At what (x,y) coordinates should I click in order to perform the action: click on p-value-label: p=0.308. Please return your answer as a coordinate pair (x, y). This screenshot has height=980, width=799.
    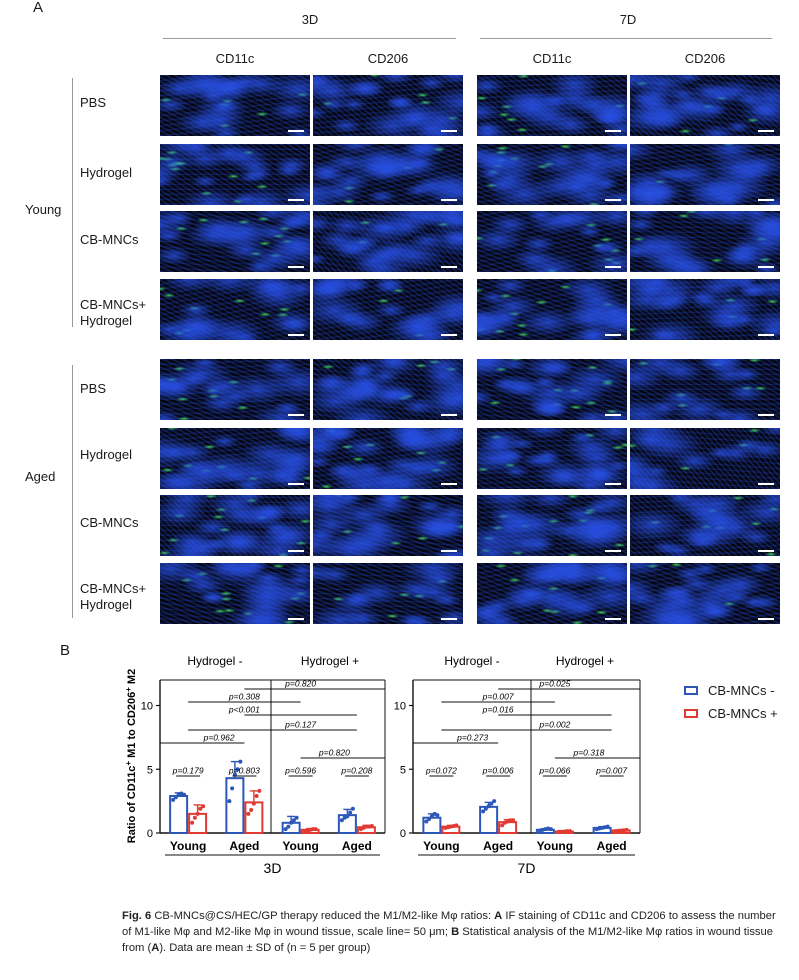
    Looking at the image, I should click on (244, 697).